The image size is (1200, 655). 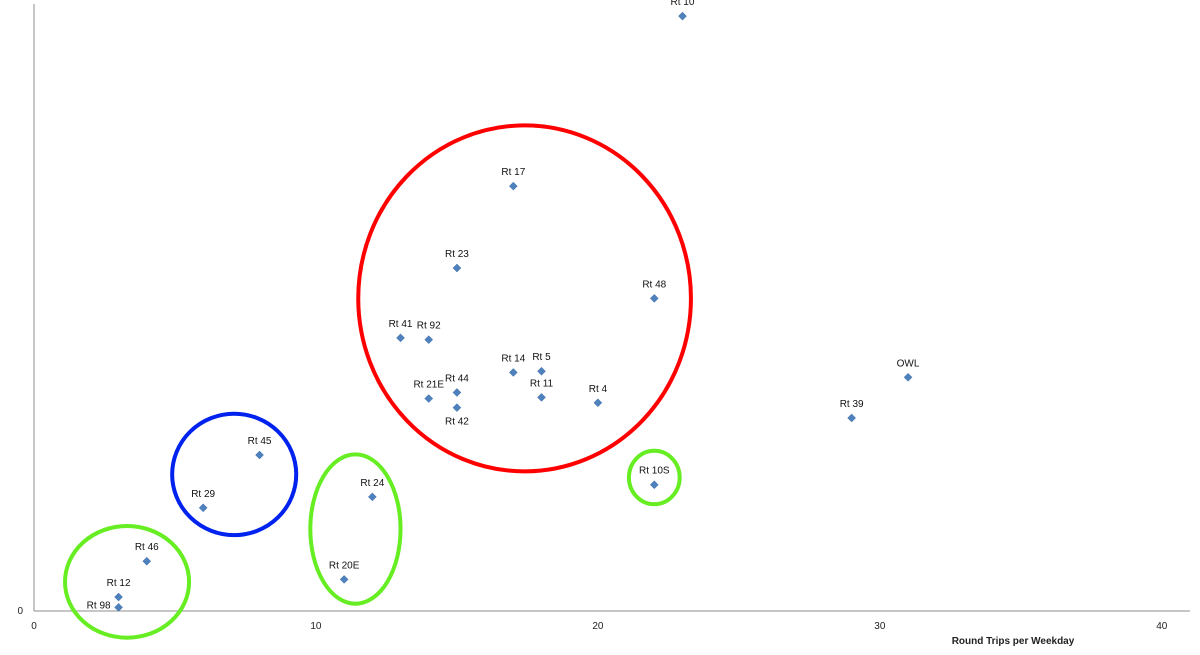 What do you see at coordinates (1013, 641) in the screenshot?
I see `x-axis-label: Round Trips per Weekday` at bounding box center [1013, 641].